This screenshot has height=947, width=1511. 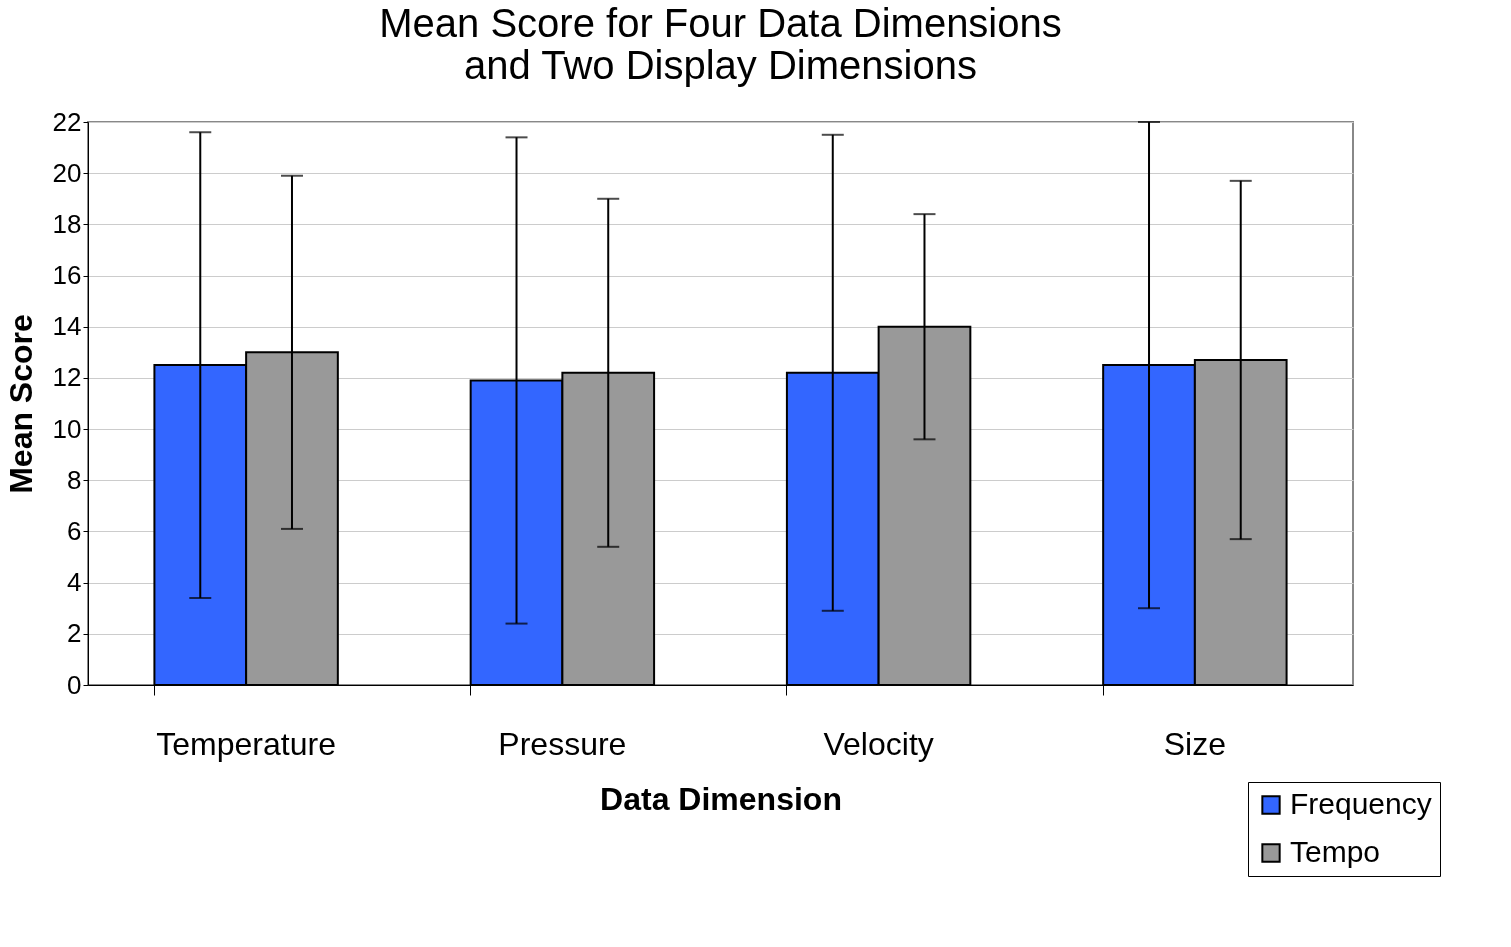 I want to click on text: Mean Score for Four Data Dimensions, so click(x=720, y=23).